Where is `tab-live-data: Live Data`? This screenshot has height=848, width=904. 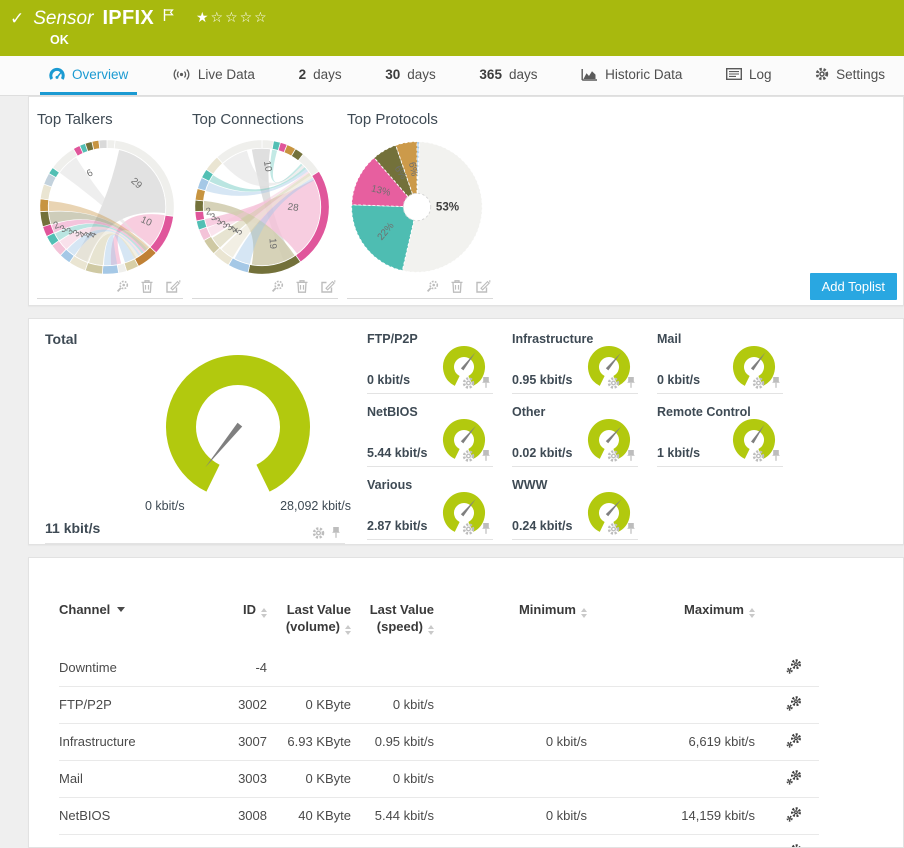 tab-live-data: Live Data is located at coordinates (213, 75).